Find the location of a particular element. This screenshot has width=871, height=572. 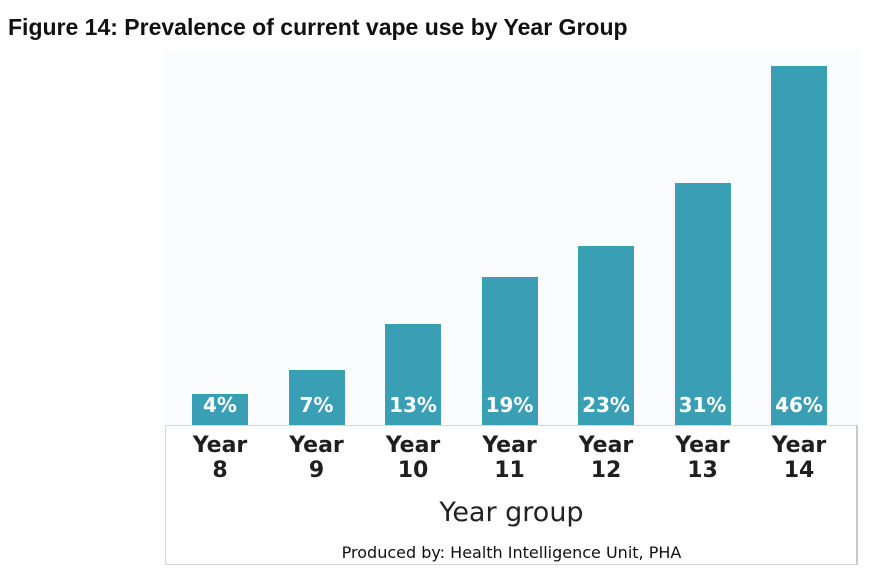

x-axis-label: Year group is located at coordinates (511, 512).